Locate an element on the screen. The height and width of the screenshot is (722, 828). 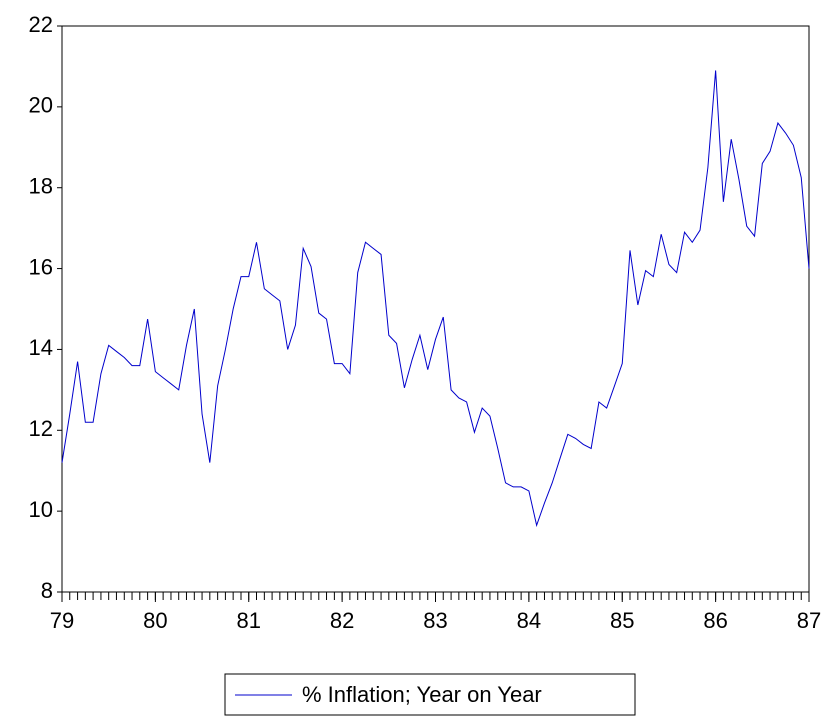
x-tick-label: 86 is located at coordinates (715, 620).